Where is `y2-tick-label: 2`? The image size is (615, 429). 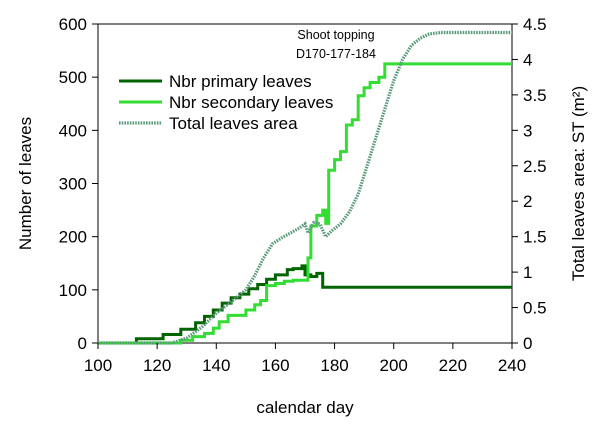
y2-tick-label: 2 is located at coordinates (527, 201).